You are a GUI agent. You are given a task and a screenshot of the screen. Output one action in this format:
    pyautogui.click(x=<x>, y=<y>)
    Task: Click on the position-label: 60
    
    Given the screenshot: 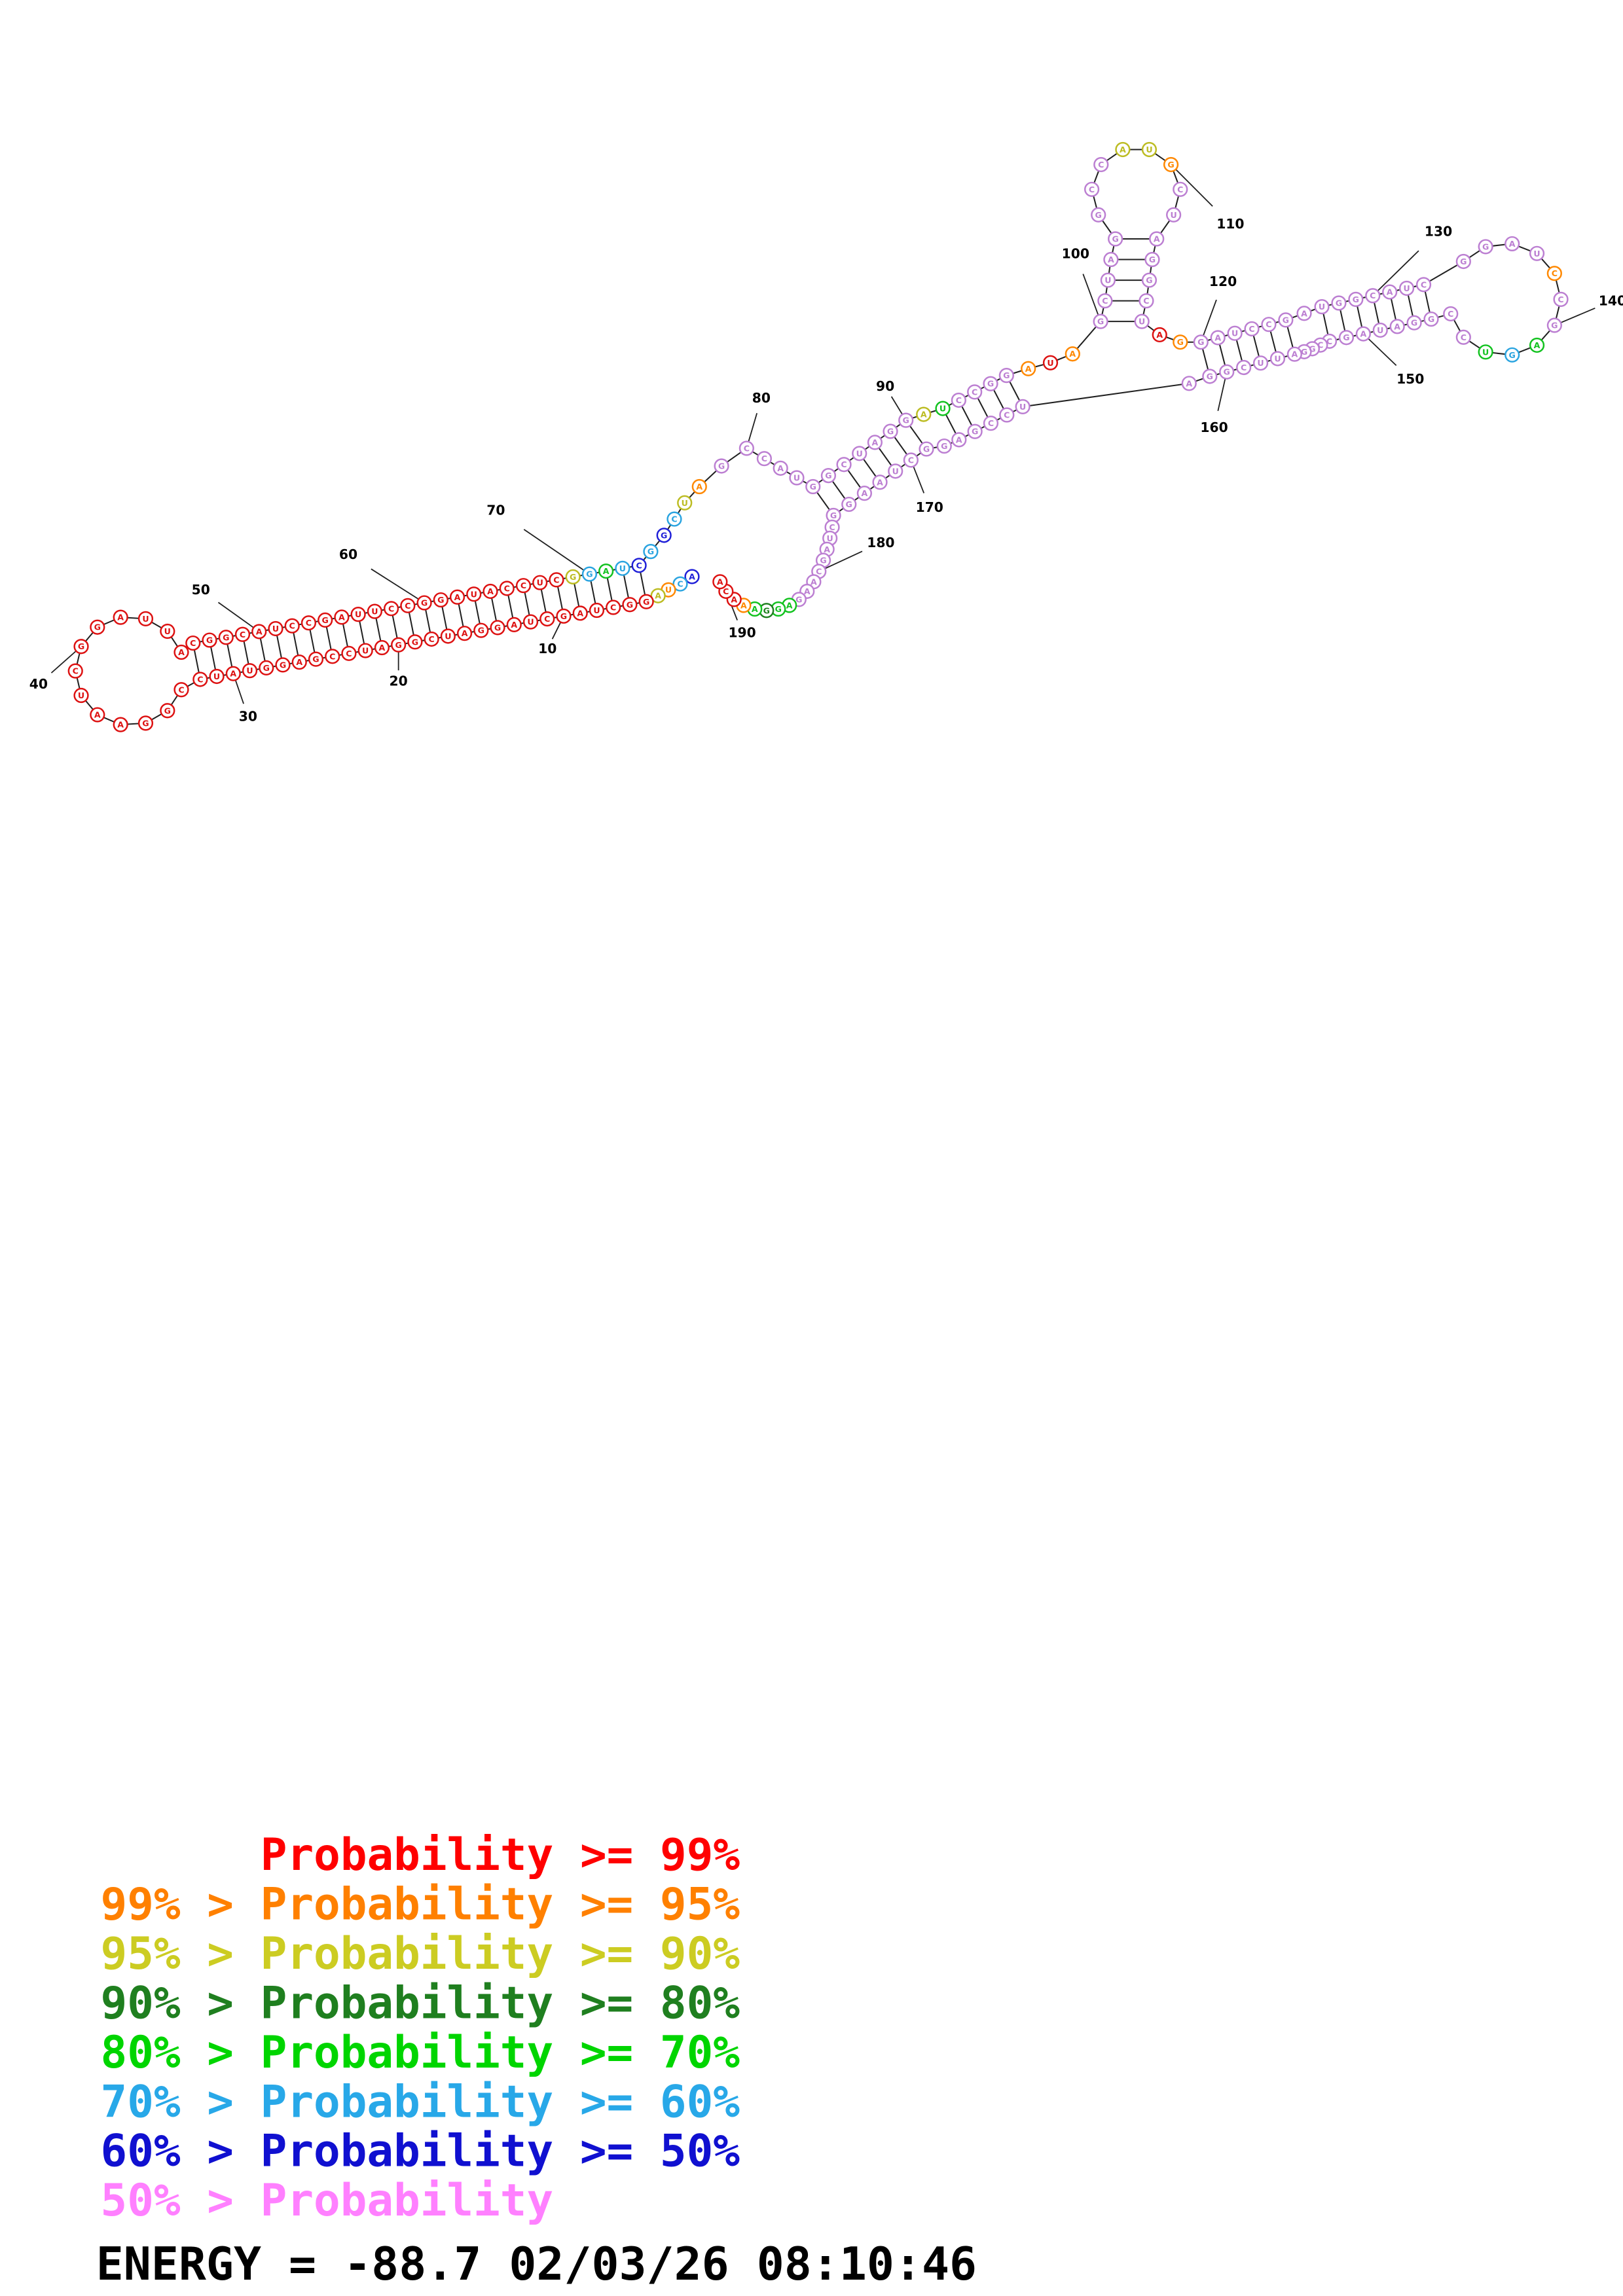 What is the action you would take?
    pyautogui.click(x=348, y=554)
    